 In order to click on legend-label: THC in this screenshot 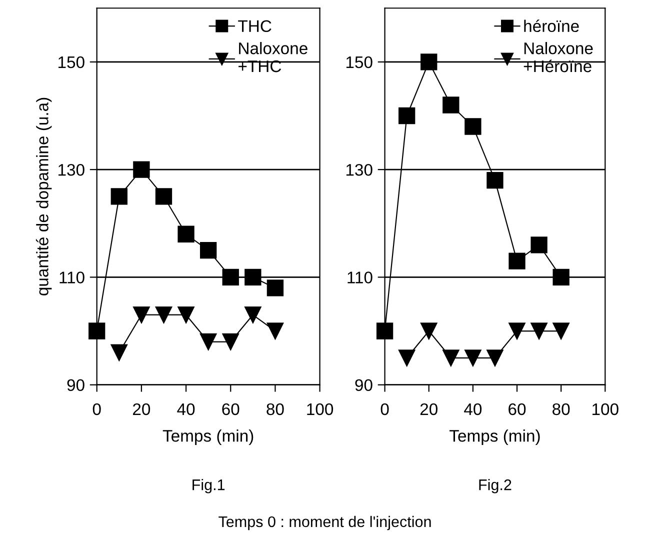, I will do `click(255, 26)`.